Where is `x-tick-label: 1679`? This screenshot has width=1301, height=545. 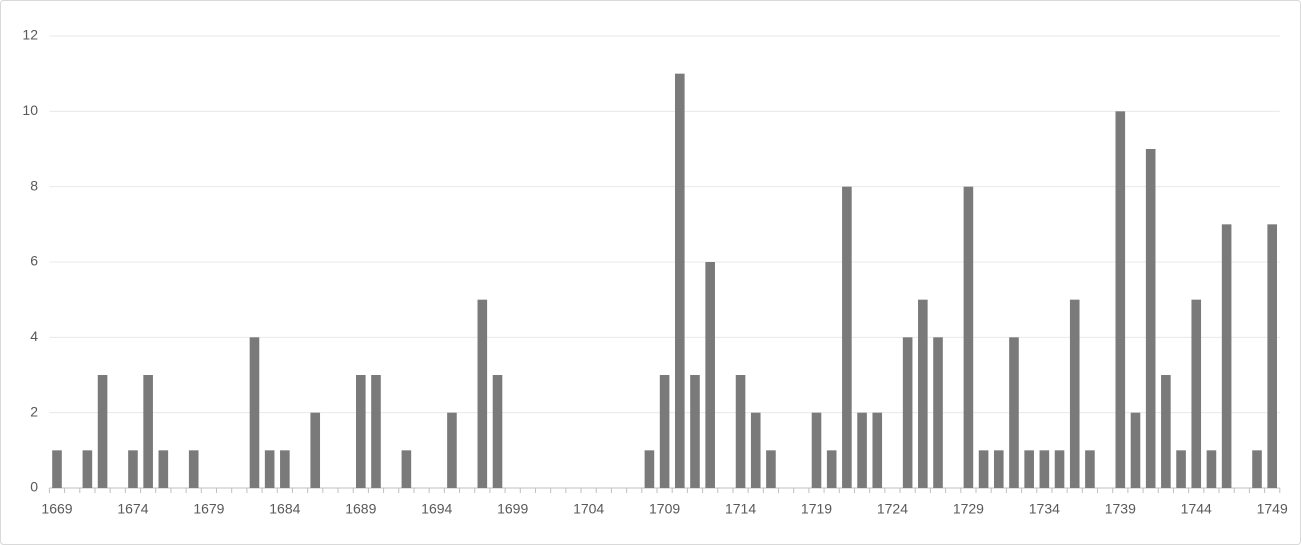
x-tick-label: 1679 is located at coordinates (208, 509).